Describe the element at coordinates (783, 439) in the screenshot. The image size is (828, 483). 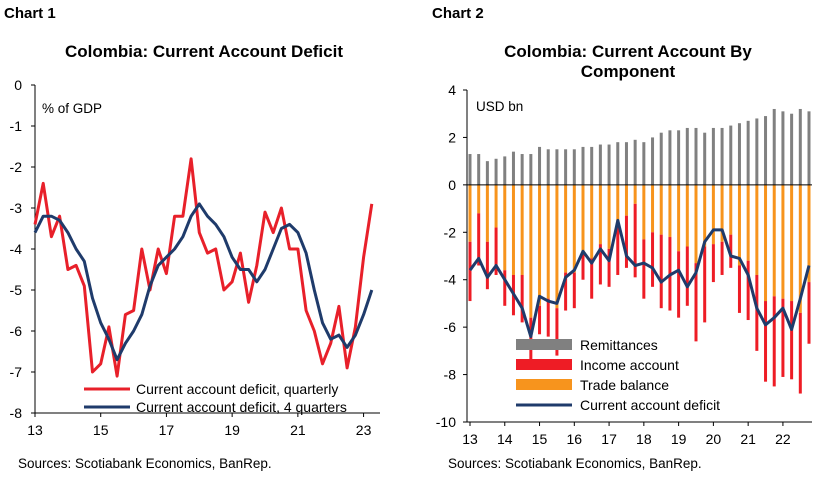
I see `chart-2-x-tick-label: 22` at that location.